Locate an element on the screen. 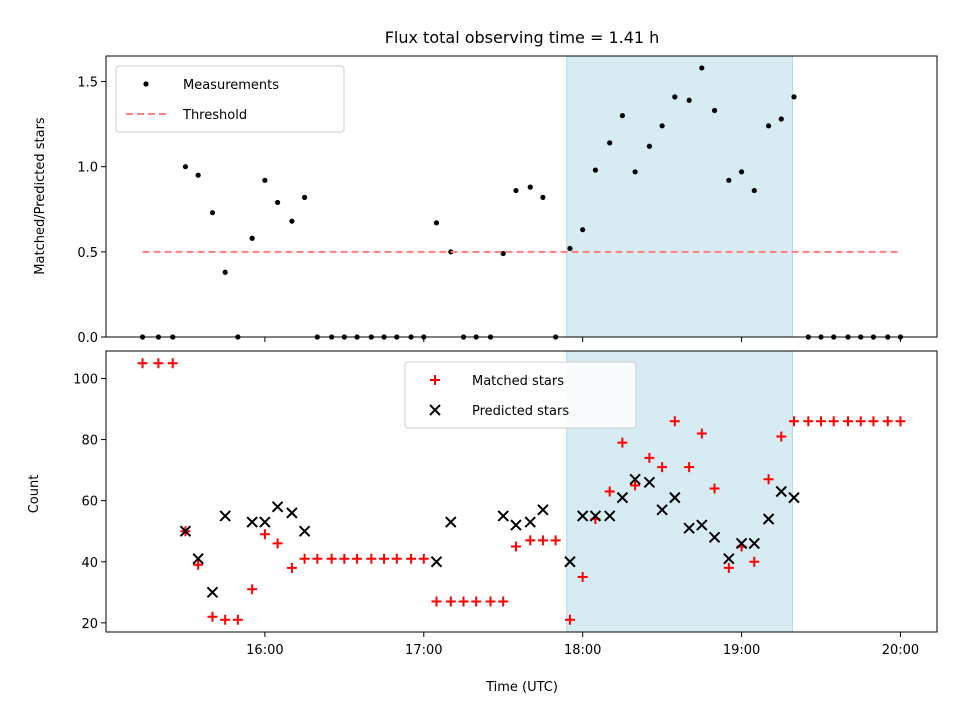  legend-top: Measurements Threshold is located at coordinates (230, 99).